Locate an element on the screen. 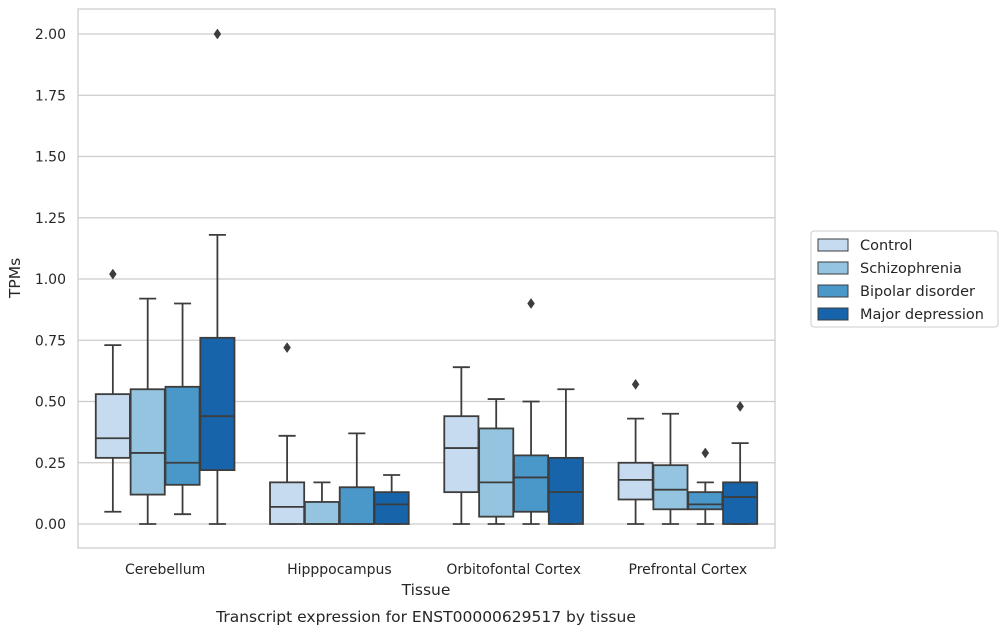 The width and height of the screenshot is (1007, 634). legend-frame is located at coordinates (904, 279).